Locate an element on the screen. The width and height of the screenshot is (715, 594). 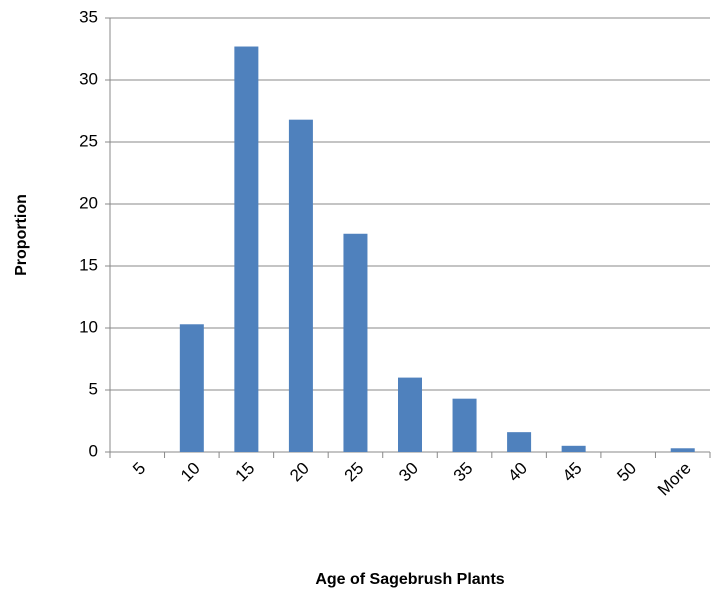
x-tick-label: 30 is located at coordinates (408, 472).